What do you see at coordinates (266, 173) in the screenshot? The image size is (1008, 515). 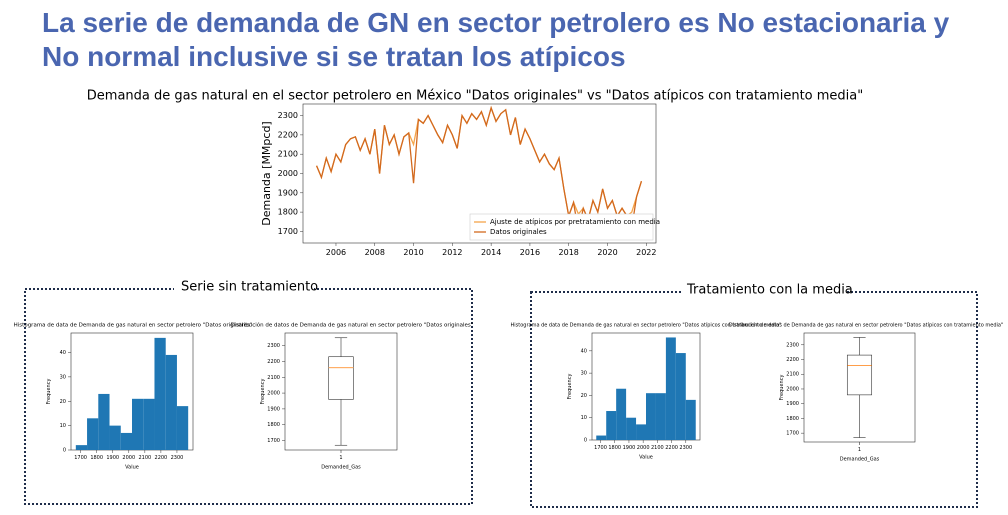 I see `y-axis-label: Demanda [MMpcd]` at bounding box center [266, 173].